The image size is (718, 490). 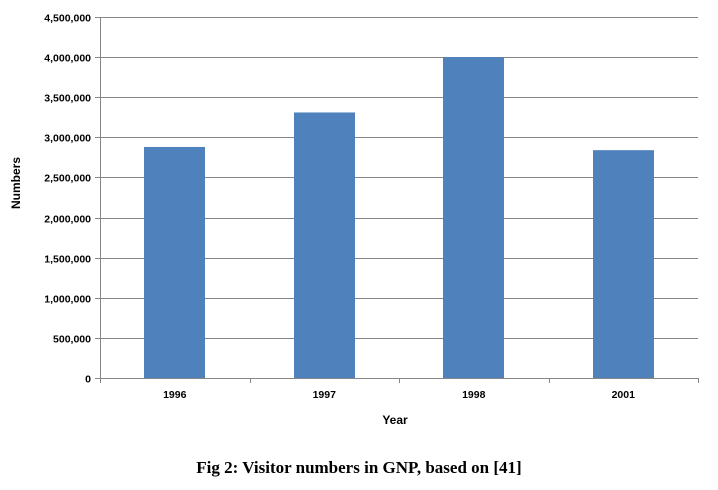 I want to click on bar-2001, so click(x=623, y=264).